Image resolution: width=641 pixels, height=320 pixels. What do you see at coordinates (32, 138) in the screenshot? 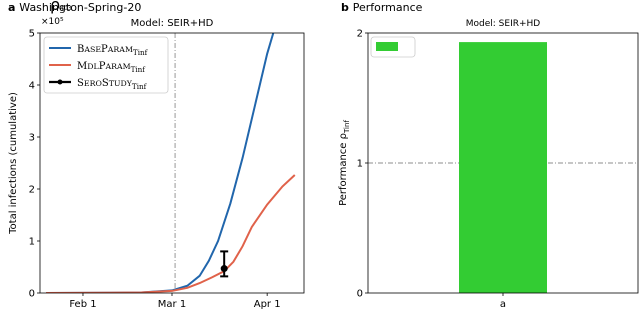
I see `panel-a-ytick-label: 3` at bounding box center [32, 138].